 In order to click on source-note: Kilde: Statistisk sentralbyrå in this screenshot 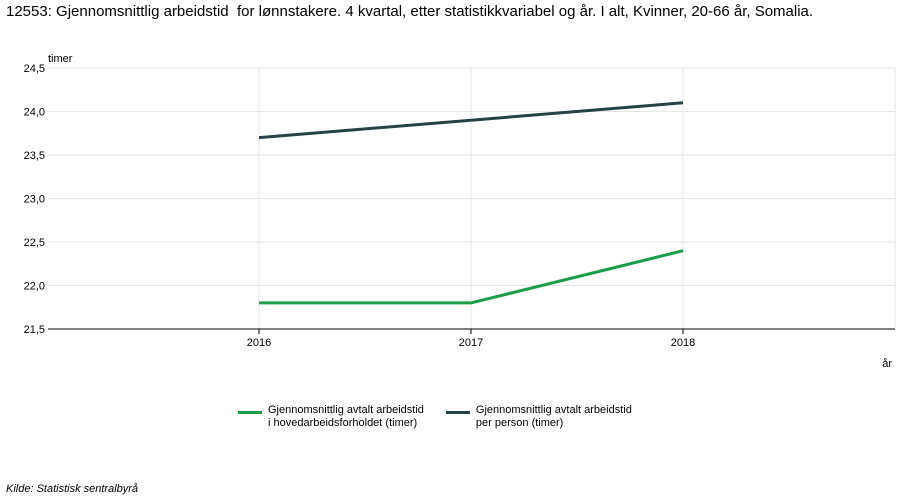, I will do `click(72, 489)`.